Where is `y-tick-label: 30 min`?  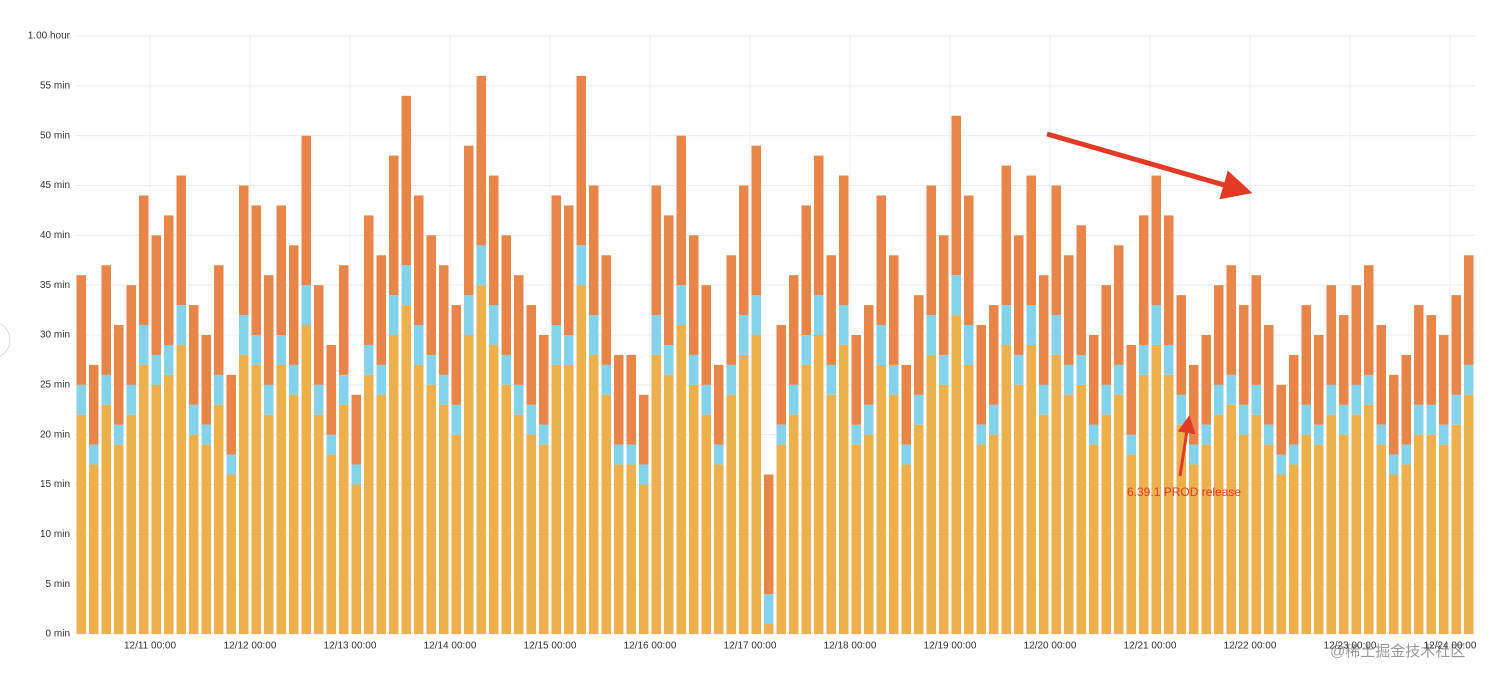 y-tick-label: 30 min is located at coordinates (55, 335).